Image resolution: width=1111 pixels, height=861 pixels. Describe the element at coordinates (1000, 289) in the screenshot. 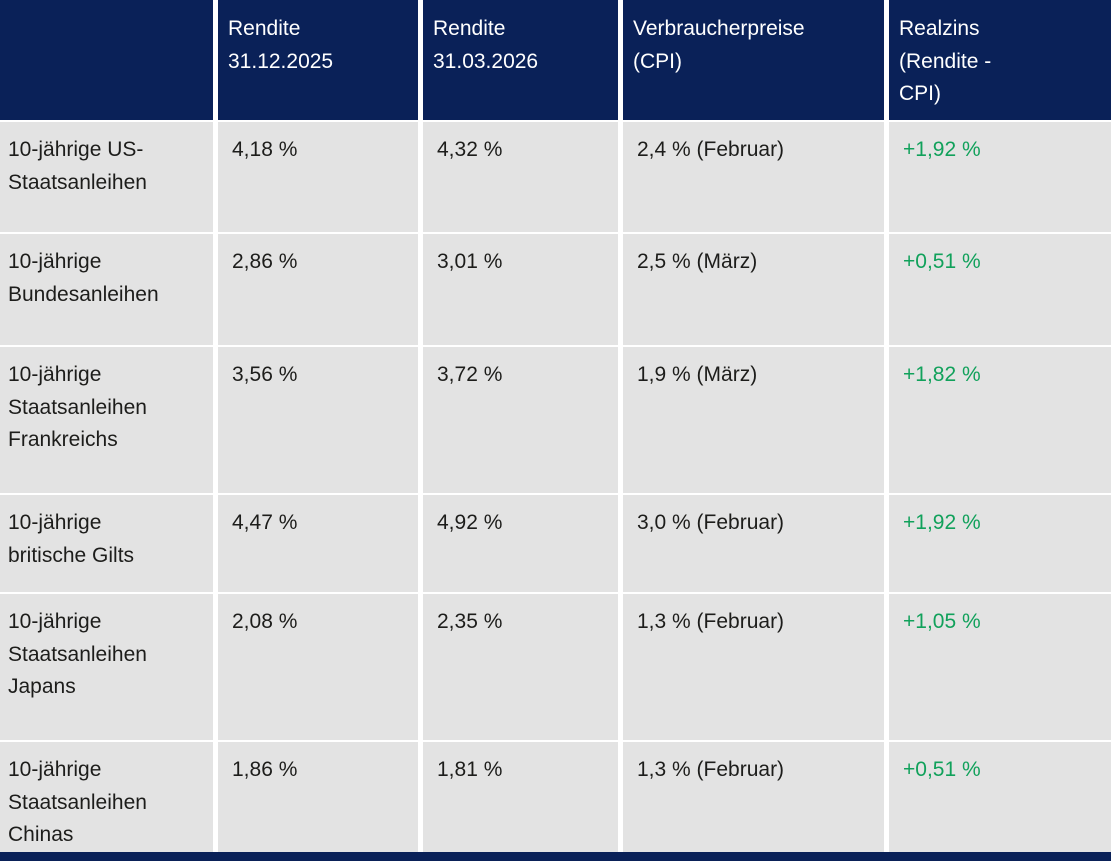

I see `cell-de-realzins: +0,51 %` at that location.